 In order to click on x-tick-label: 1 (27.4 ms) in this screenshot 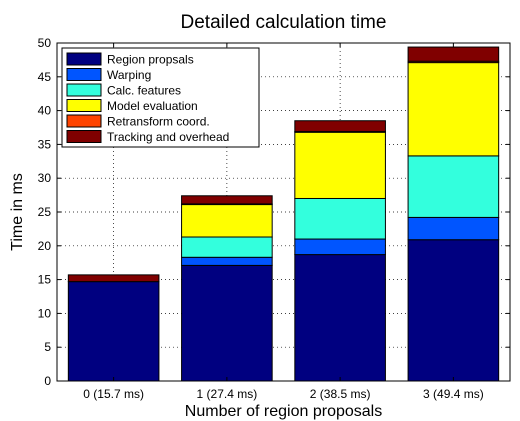, I will do `click(227, 394)`.